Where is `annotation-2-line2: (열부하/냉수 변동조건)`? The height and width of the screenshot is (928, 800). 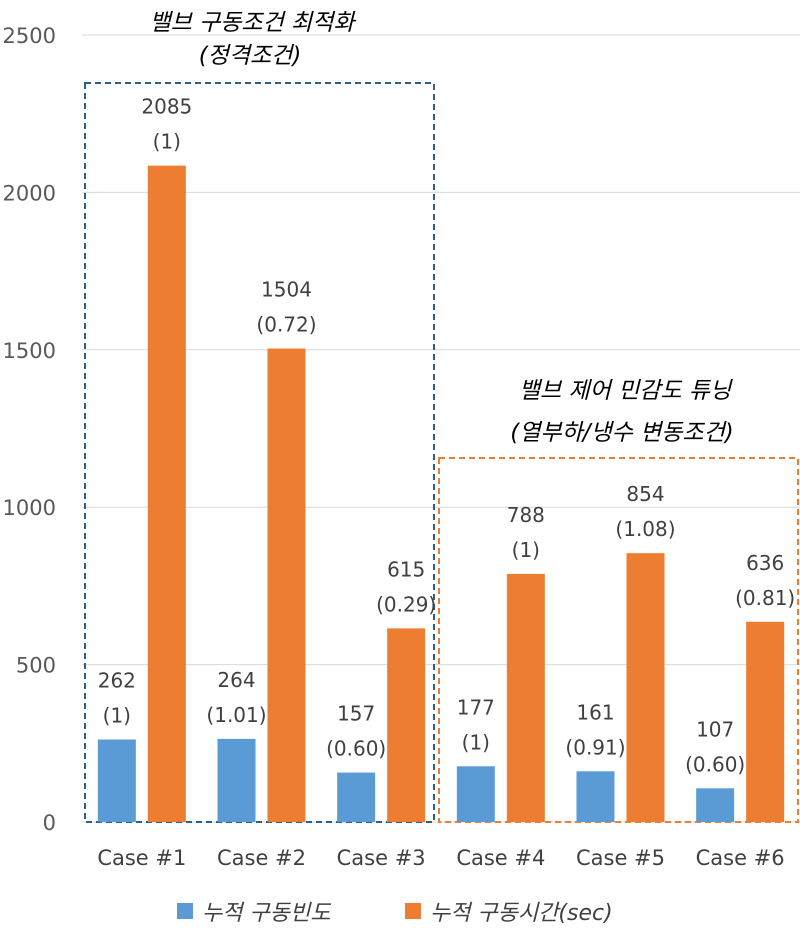
annotation-2-line2: (열부하/냉수 변동조건) is located at coordinates (621, 433).